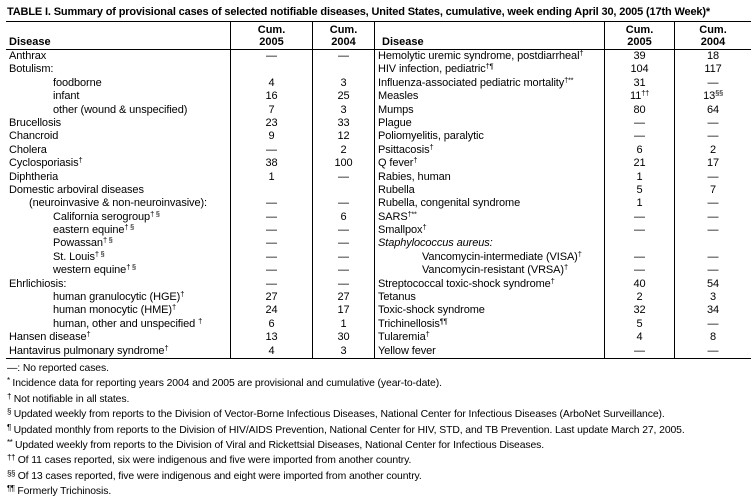 The image size is (756, 499). What do you see at coordinates (379, 490) in the screenshot?
I see `footnote: ¶¶ Formerly Trichinosis.` at bounding box center [379, 490].